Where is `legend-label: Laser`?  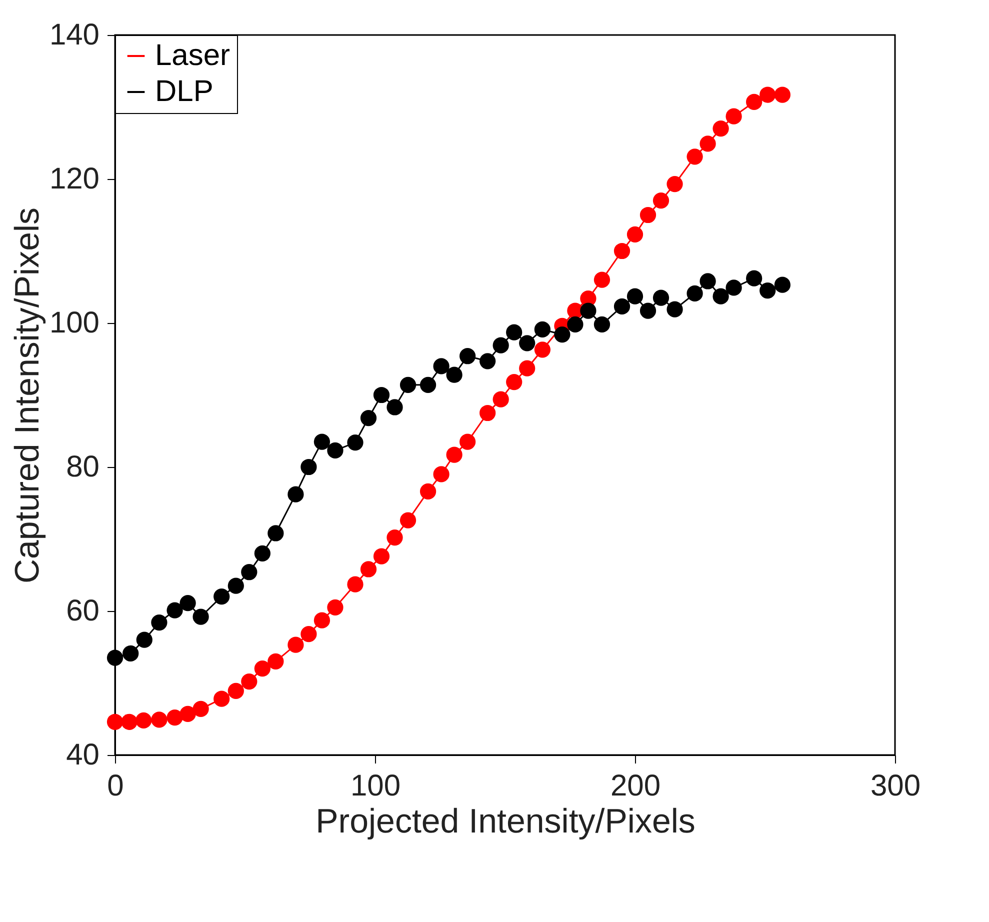 legend-label: Laser is located at coordinates (192, 55).